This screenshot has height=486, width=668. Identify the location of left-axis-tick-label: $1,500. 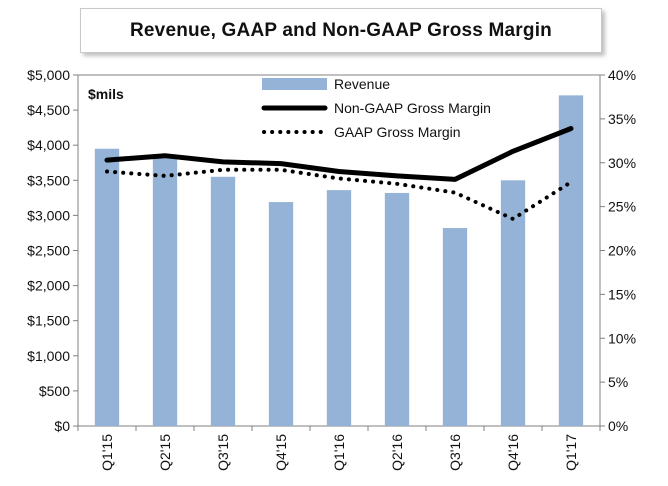
(48, 321).